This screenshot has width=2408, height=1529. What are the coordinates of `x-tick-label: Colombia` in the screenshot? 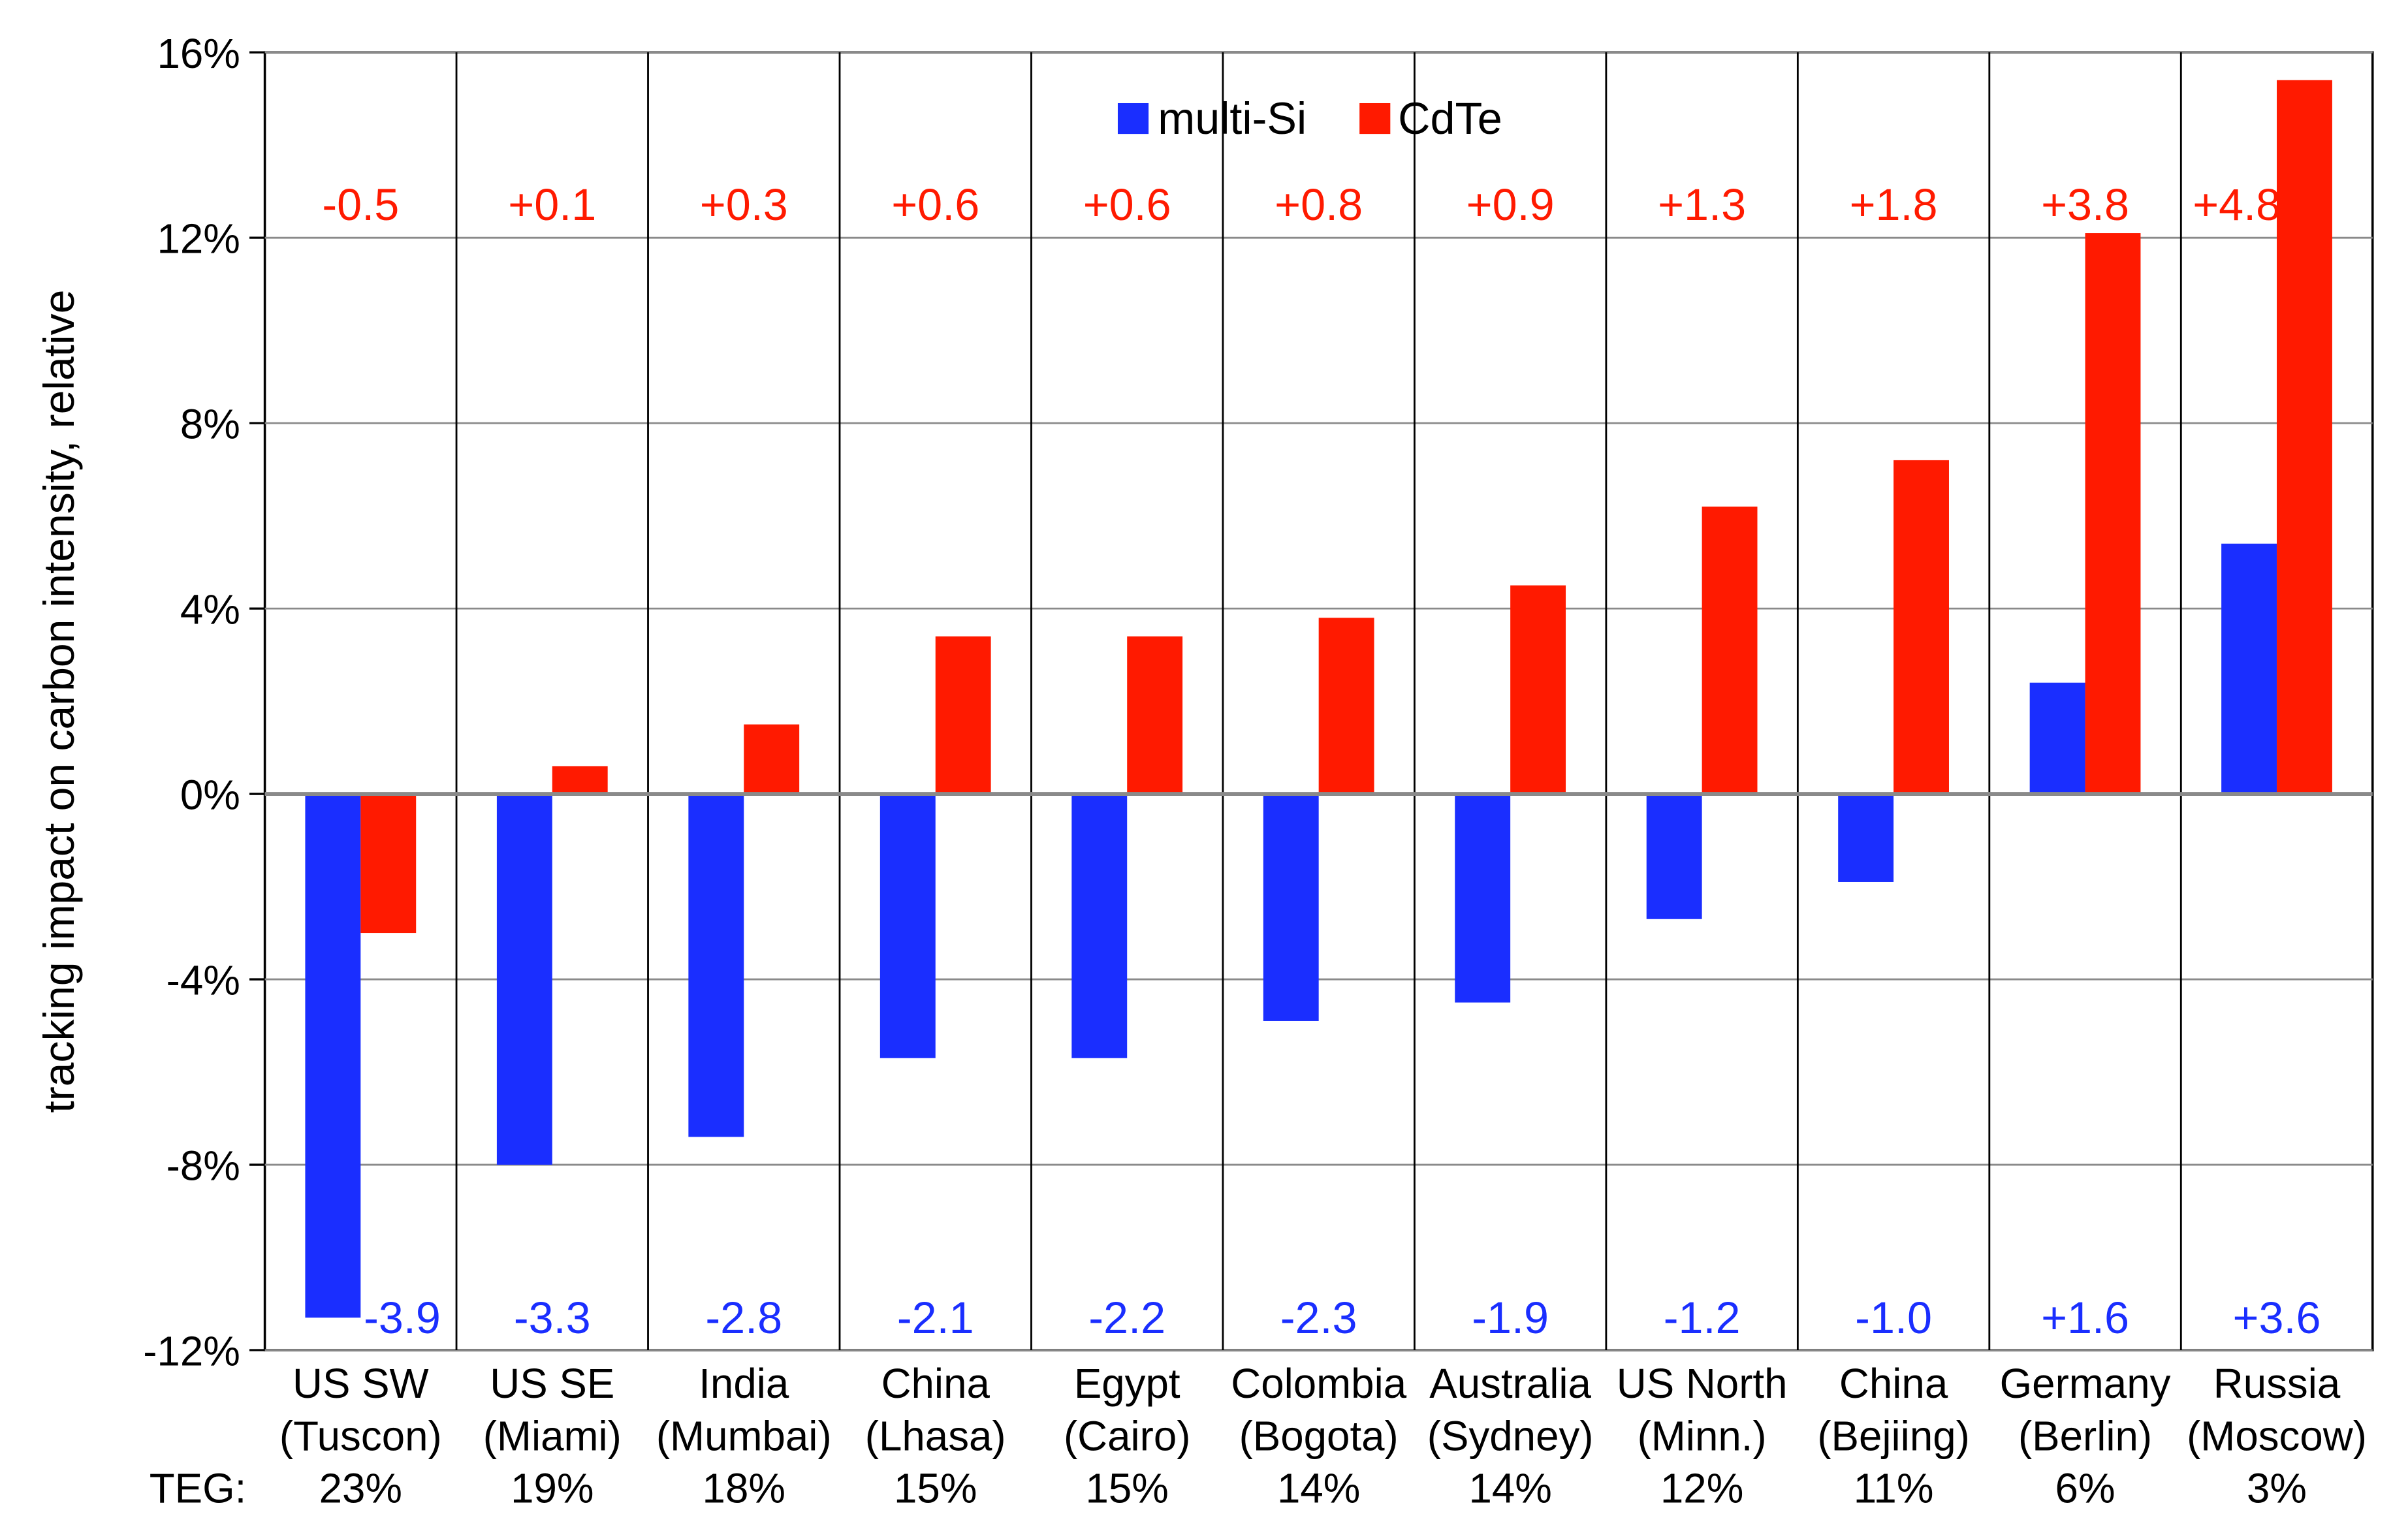 It's located at (1318, 1384).